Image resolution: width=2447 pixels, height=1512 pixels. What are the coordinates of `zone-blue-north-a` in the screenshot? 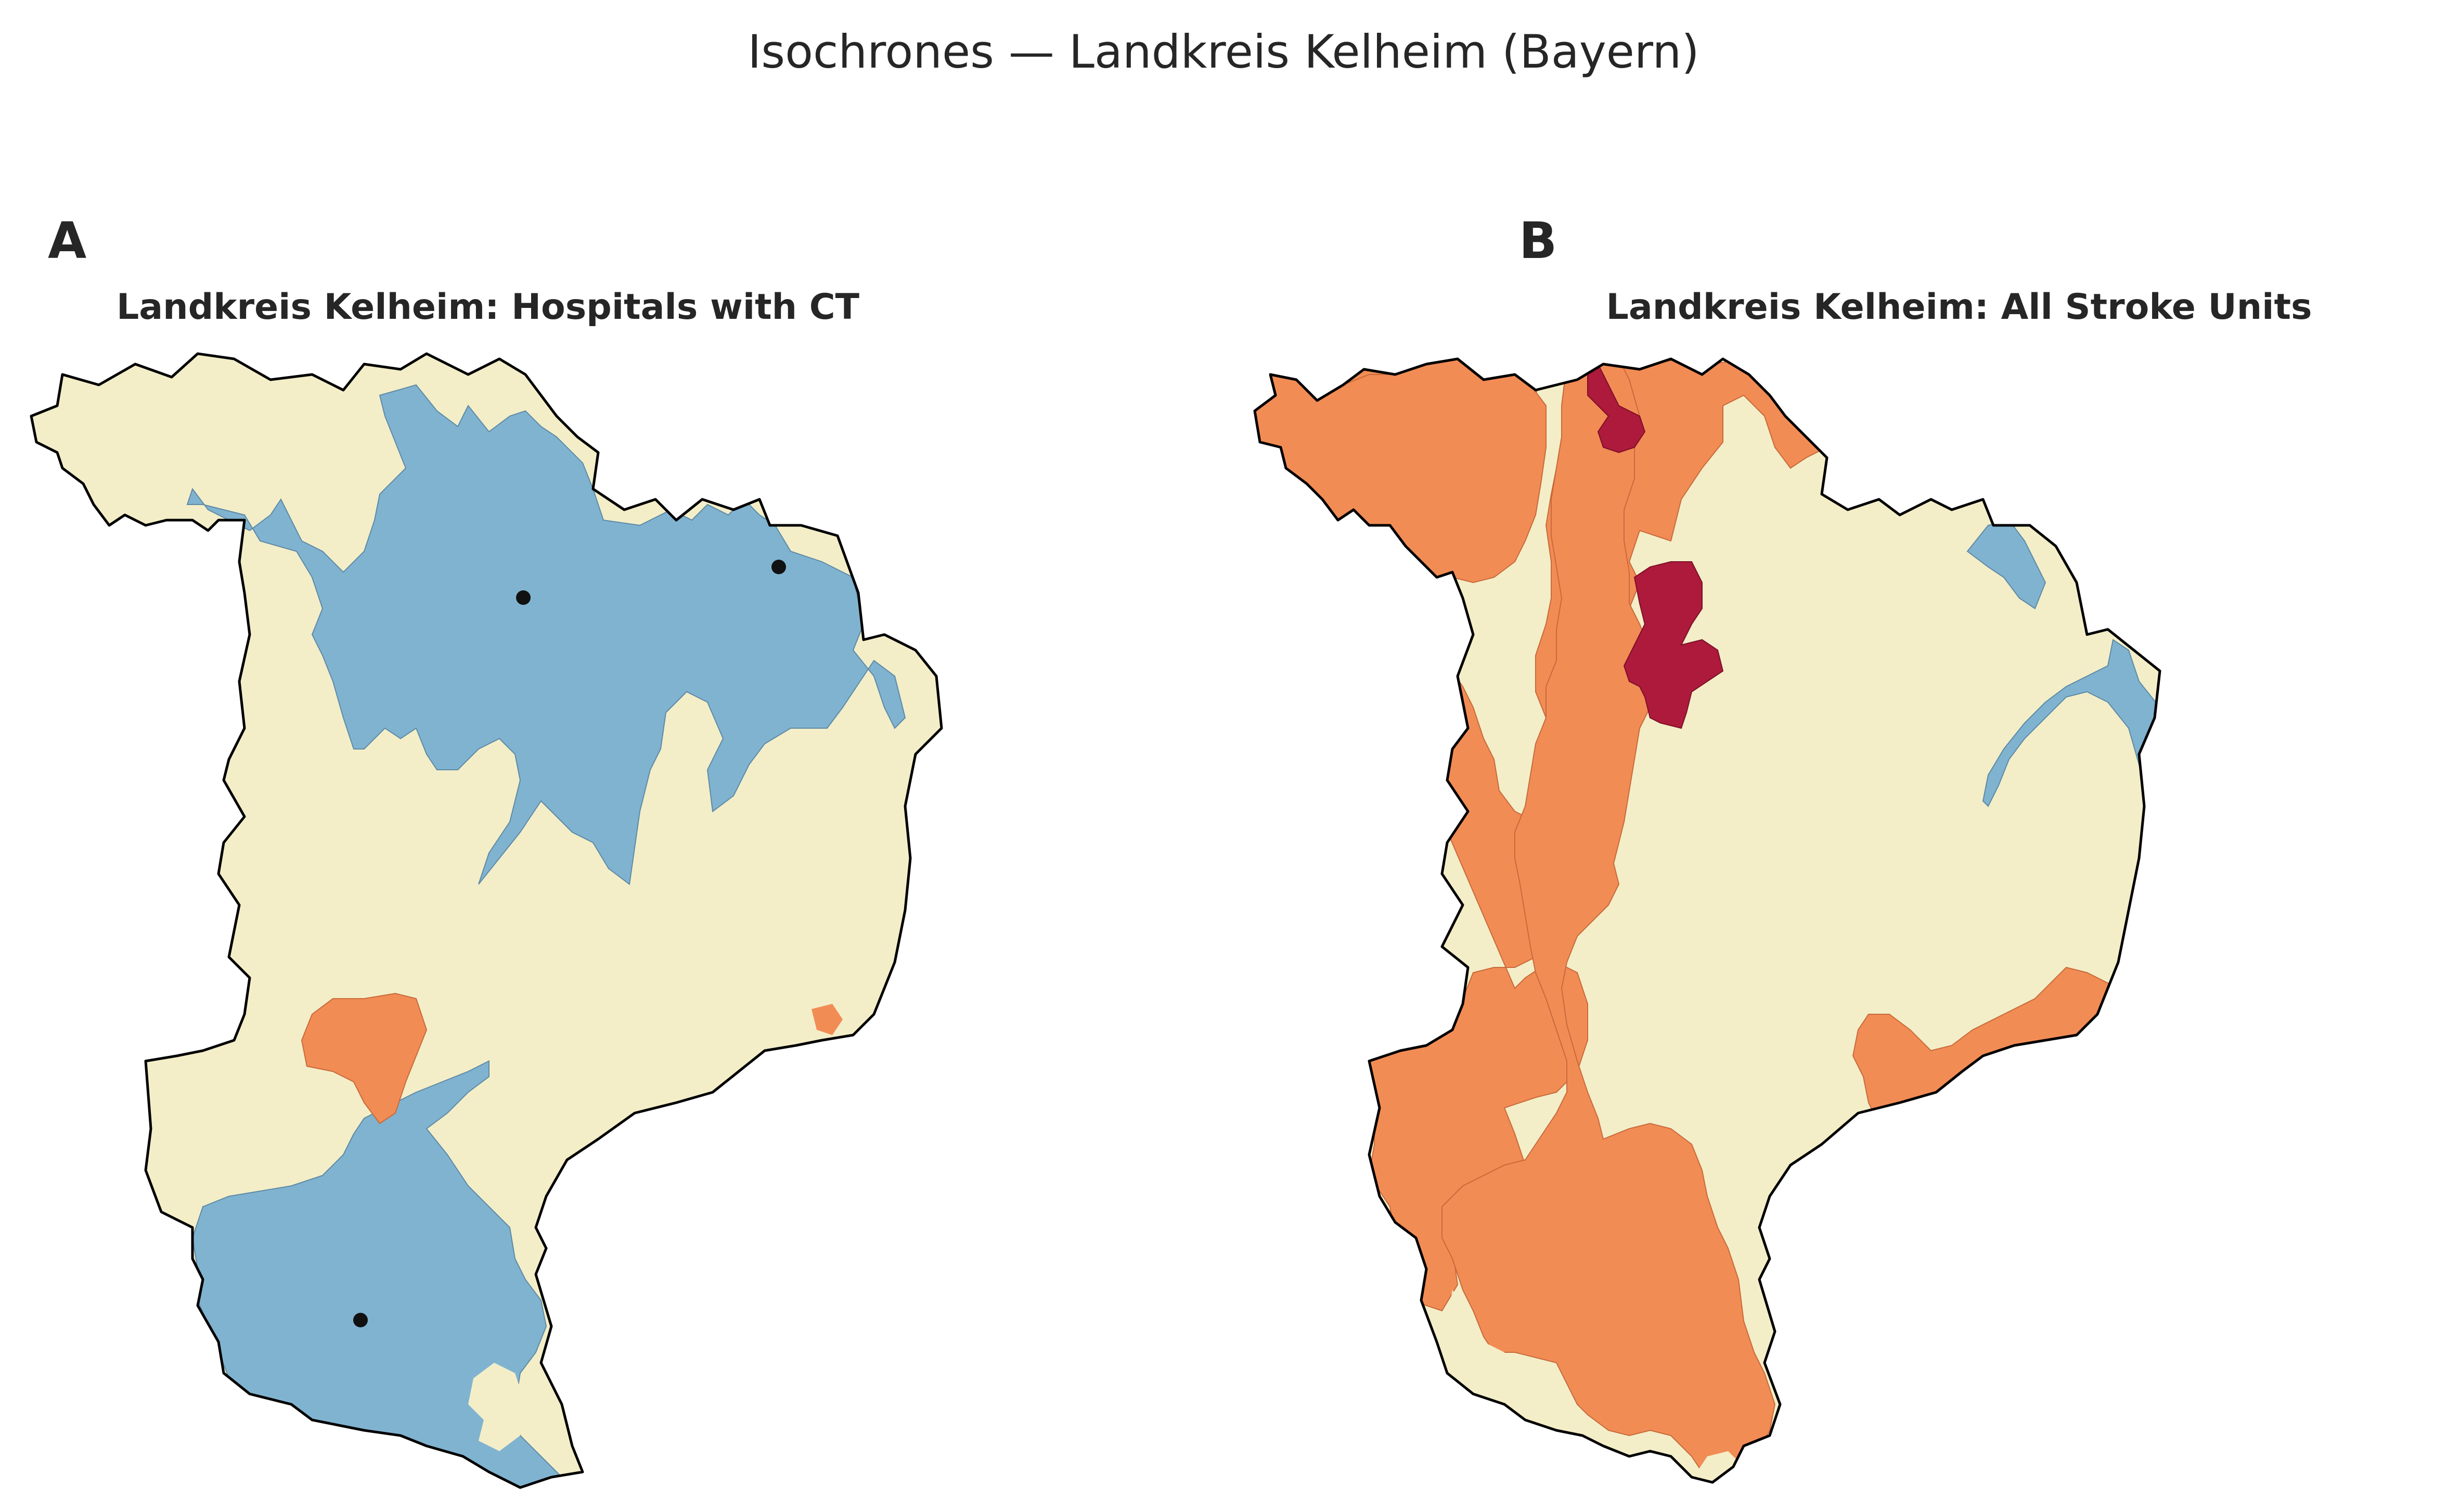 It's located at (546, 634).